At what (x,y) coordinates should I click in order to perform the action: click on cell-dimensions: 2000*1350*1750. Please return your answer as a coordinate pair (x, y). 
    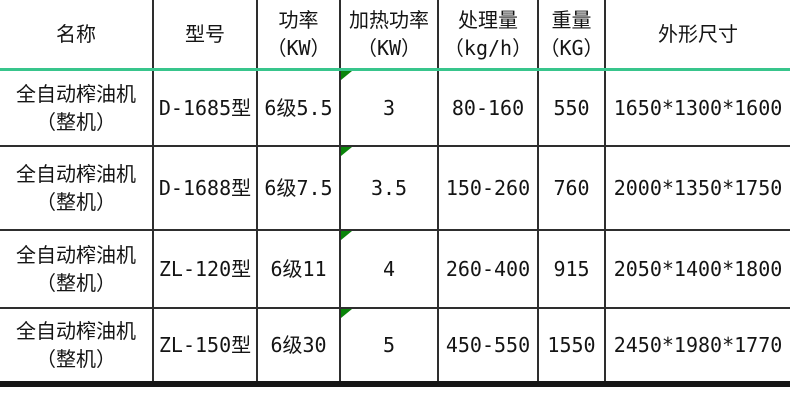
    Looking at the image, I should click on (697, 188).